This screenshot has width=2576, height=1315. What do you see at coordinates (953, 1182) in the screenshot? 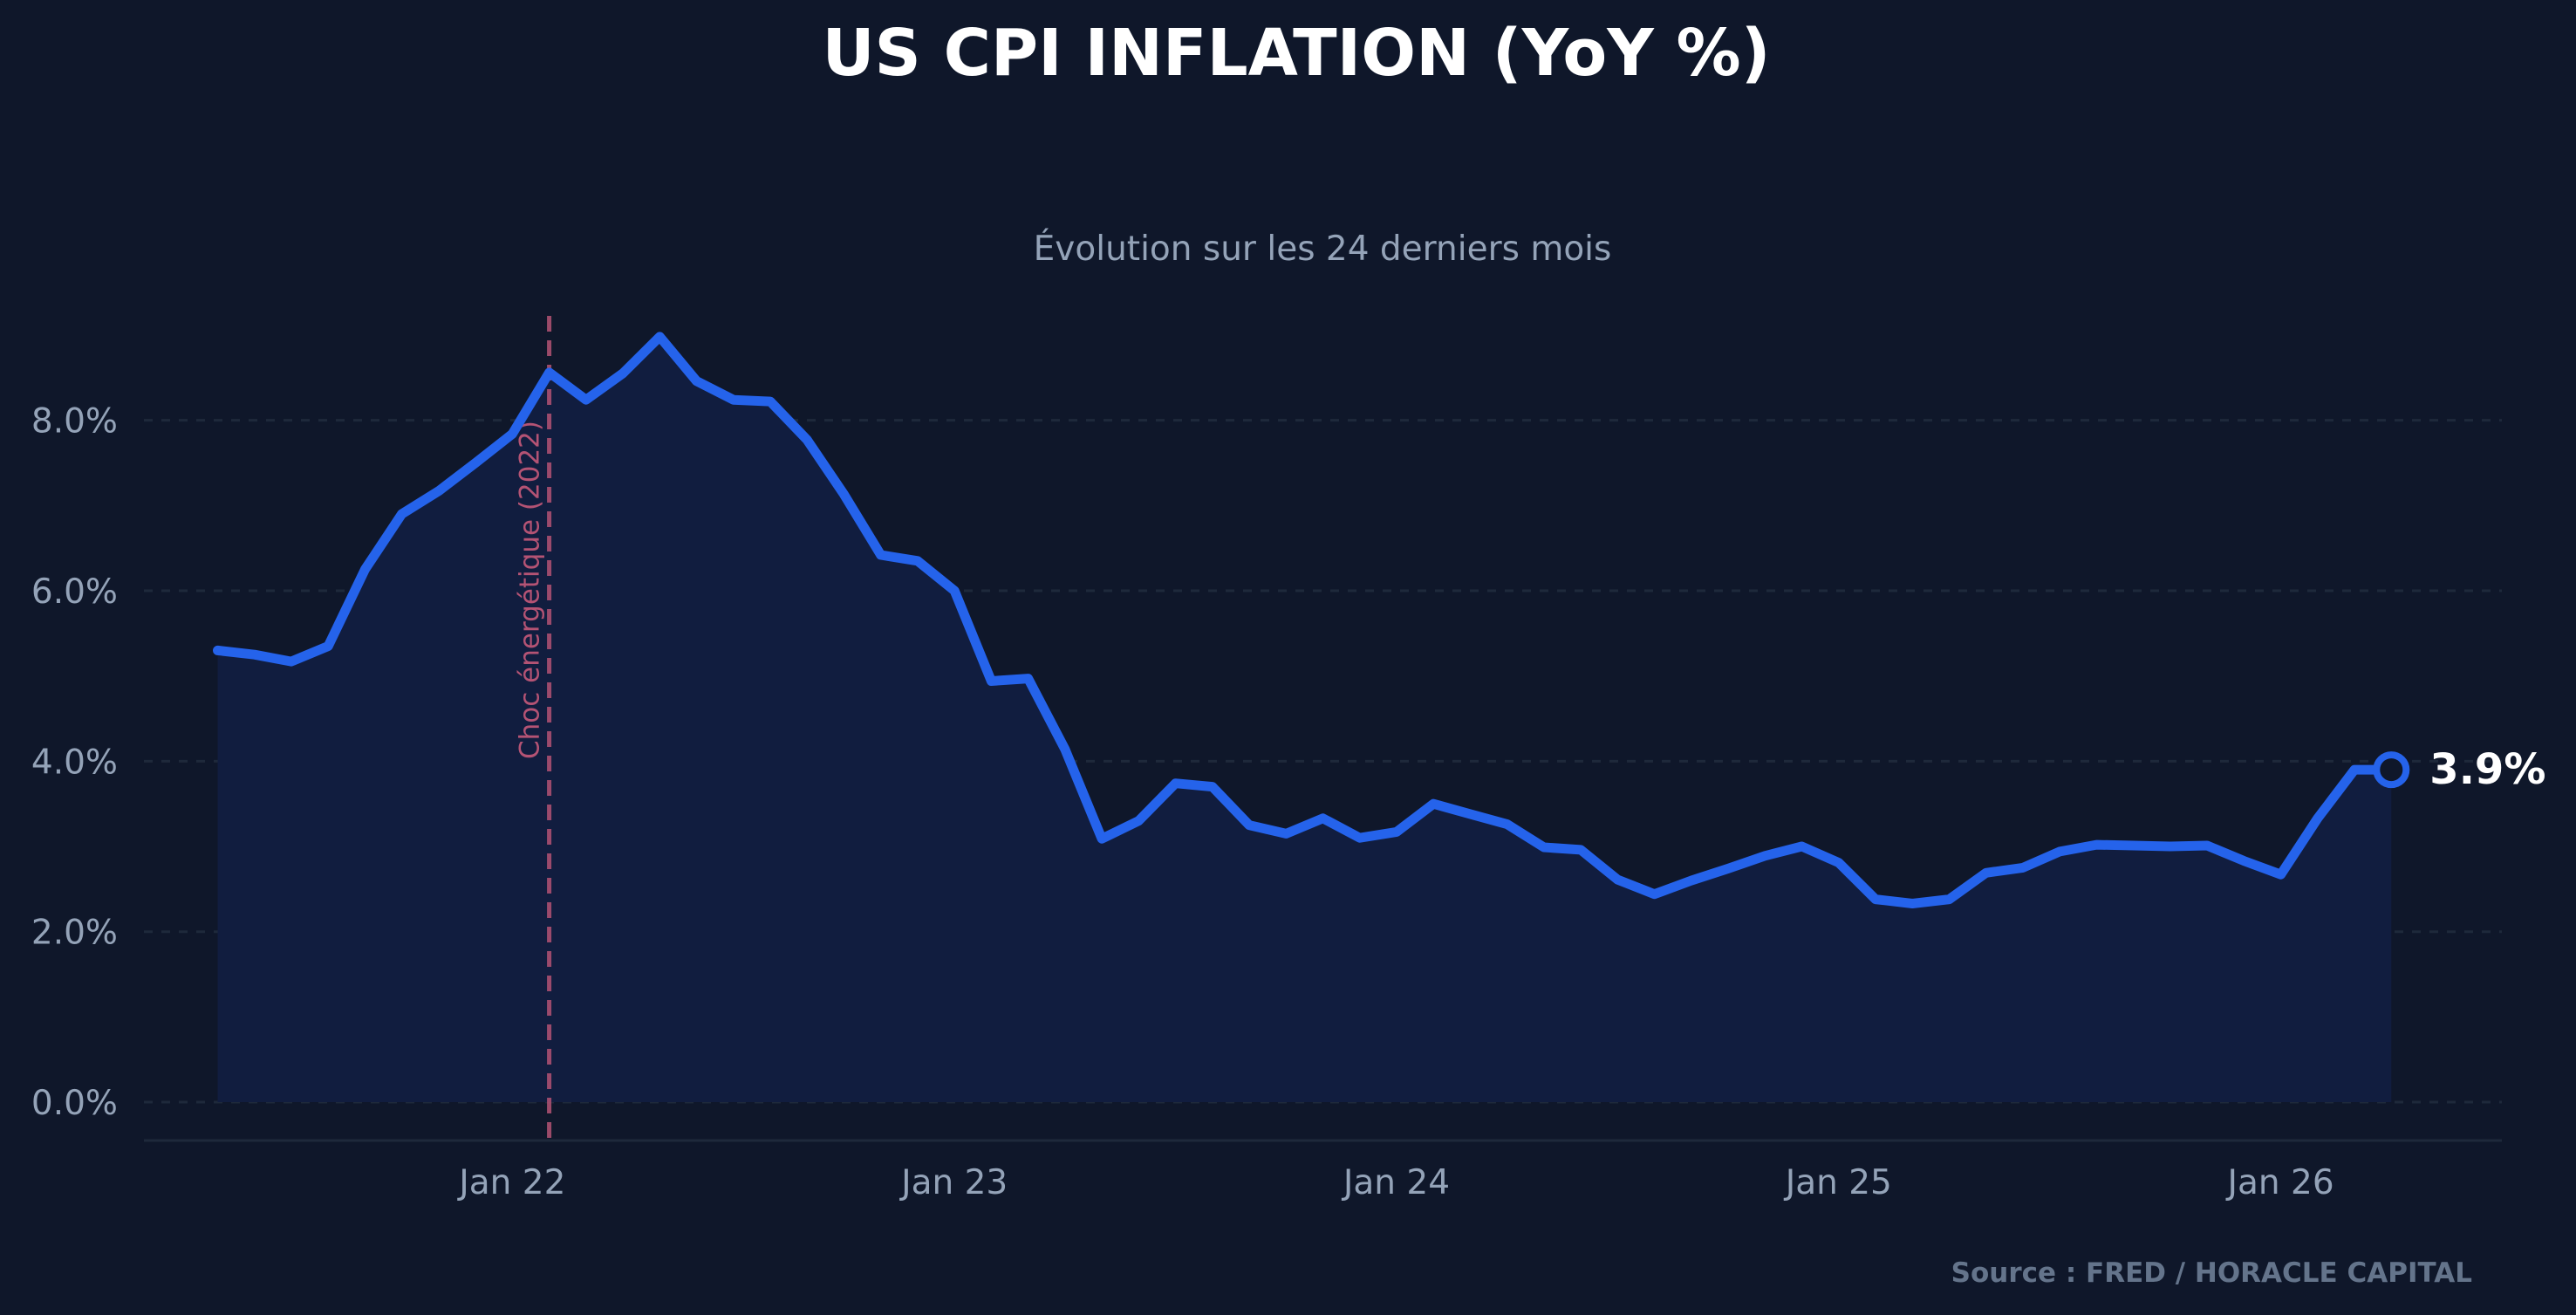
I see `x-tick-label: Jan 23` at bounding box center [953, 1182].